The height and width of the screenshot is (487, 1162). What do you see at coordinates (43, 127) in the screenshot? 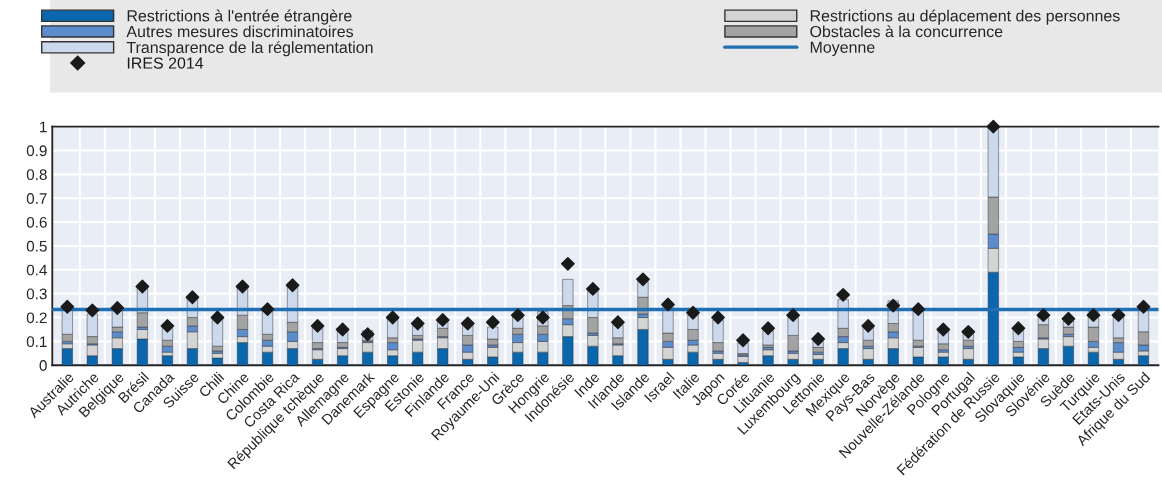
I see `y-tick-label: 1` at bounding box center [43, 127].